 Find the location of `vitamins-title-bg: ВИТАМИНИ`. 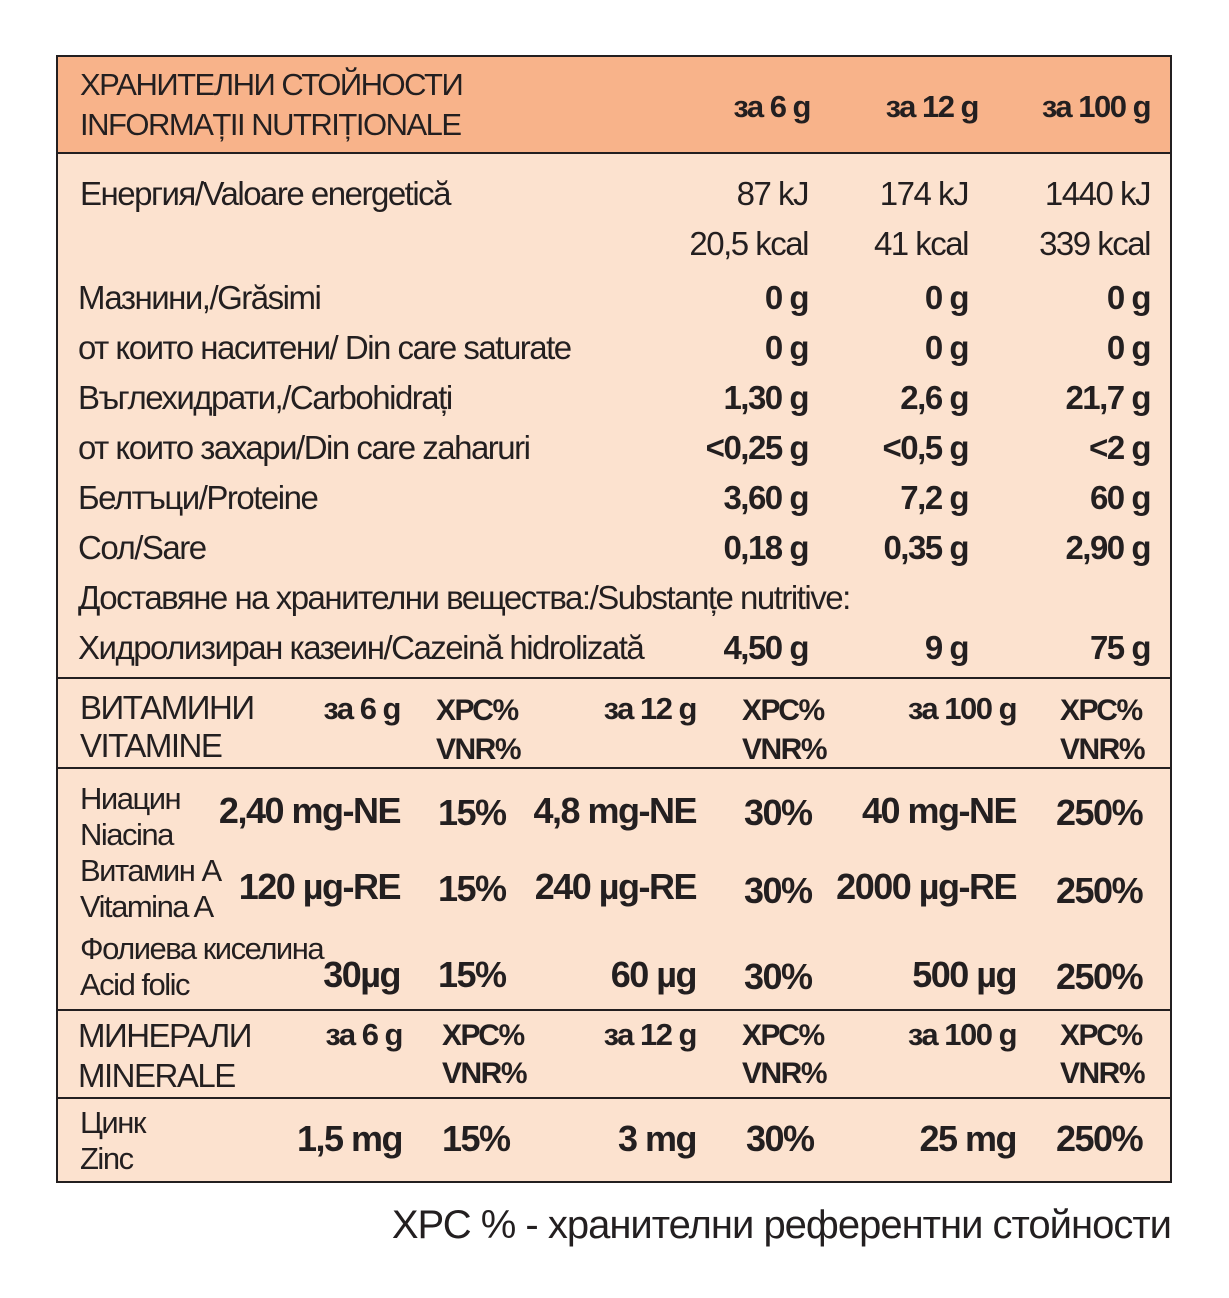

vitamins-title-bg: ВИТАМИНИ is located at coordinates (167, 707).